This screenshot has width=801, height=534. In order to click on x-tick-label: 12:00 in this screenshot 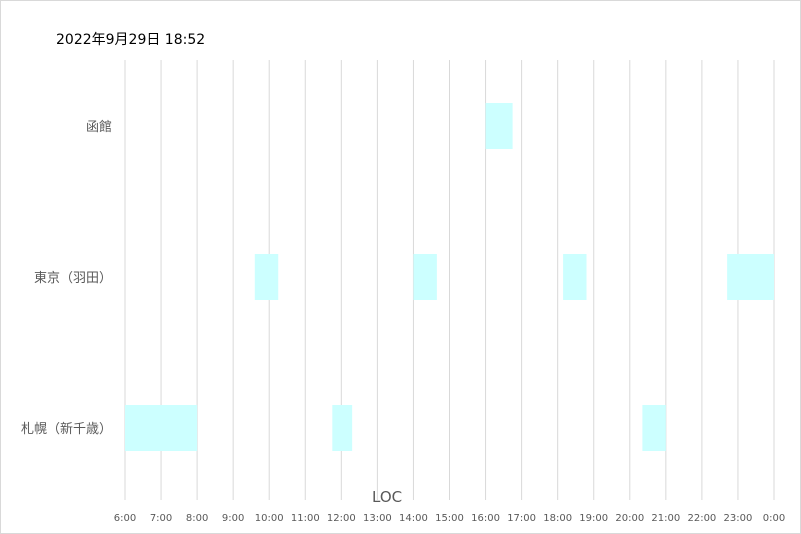, I will do `click(341, 518)`.